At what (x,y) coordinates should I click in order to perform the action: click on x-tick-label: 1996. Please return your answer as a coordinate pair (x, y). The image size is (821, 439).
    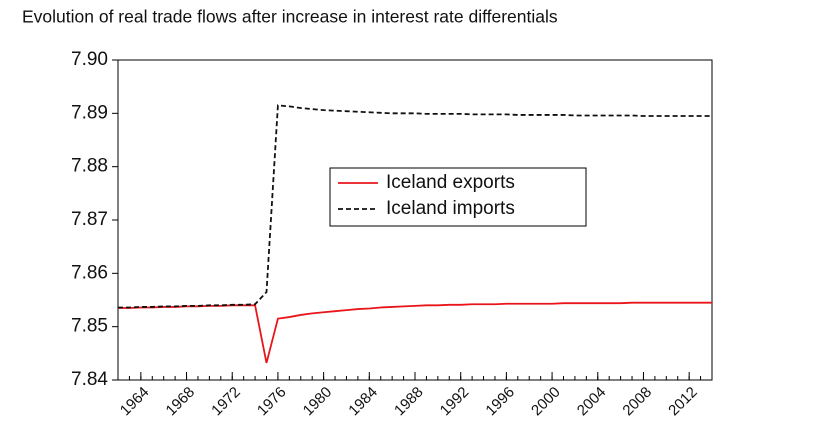
    Looking at the image, I should click on (500, 402).